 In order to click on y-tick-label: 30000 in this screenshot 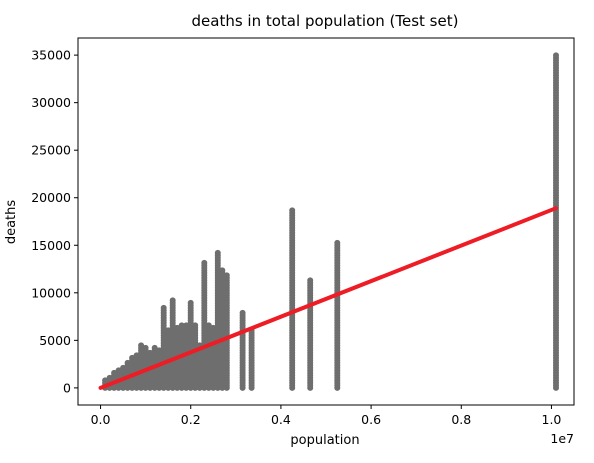, I will do `click(51, 102)`.